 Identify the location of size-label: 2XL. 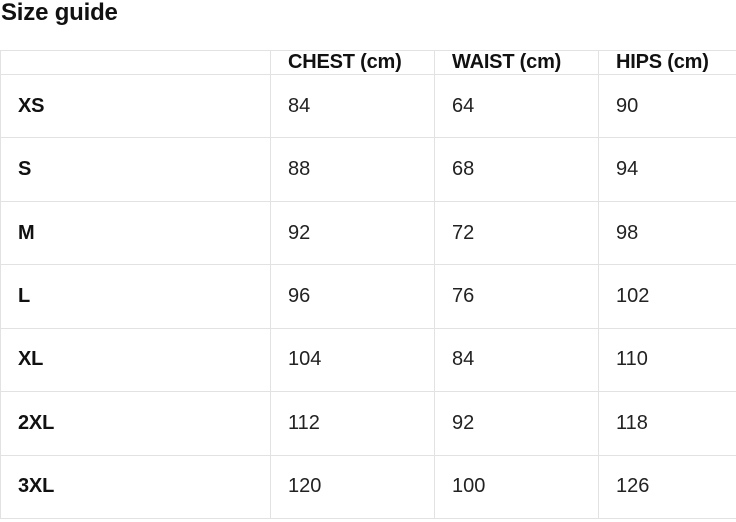
(135, 423).